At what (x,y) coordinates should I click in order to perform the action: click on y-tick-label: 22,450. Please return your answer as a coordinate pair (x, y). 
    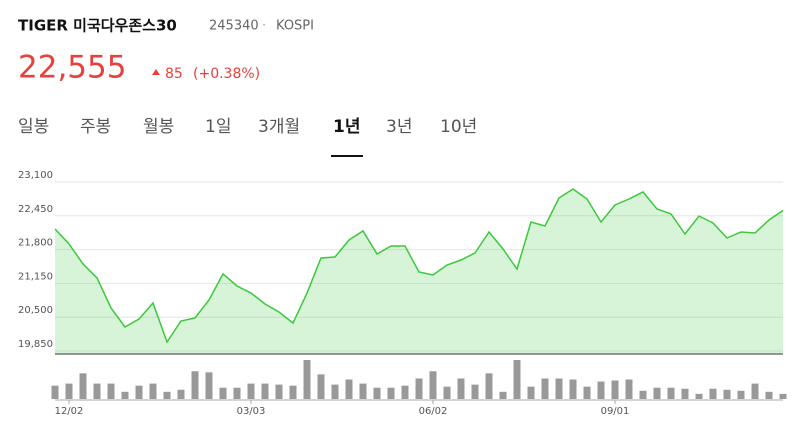
    Looking at the image, I should click on (35, 209).